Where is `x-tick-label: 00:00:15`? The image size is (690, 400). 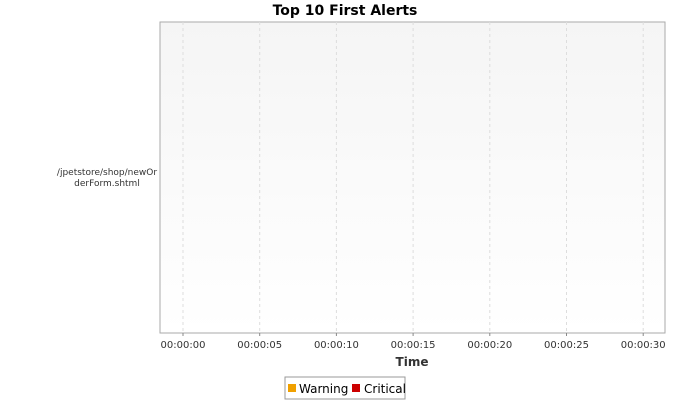
x-tick-label: 00:00:15 is located at coordinates (413, 345).